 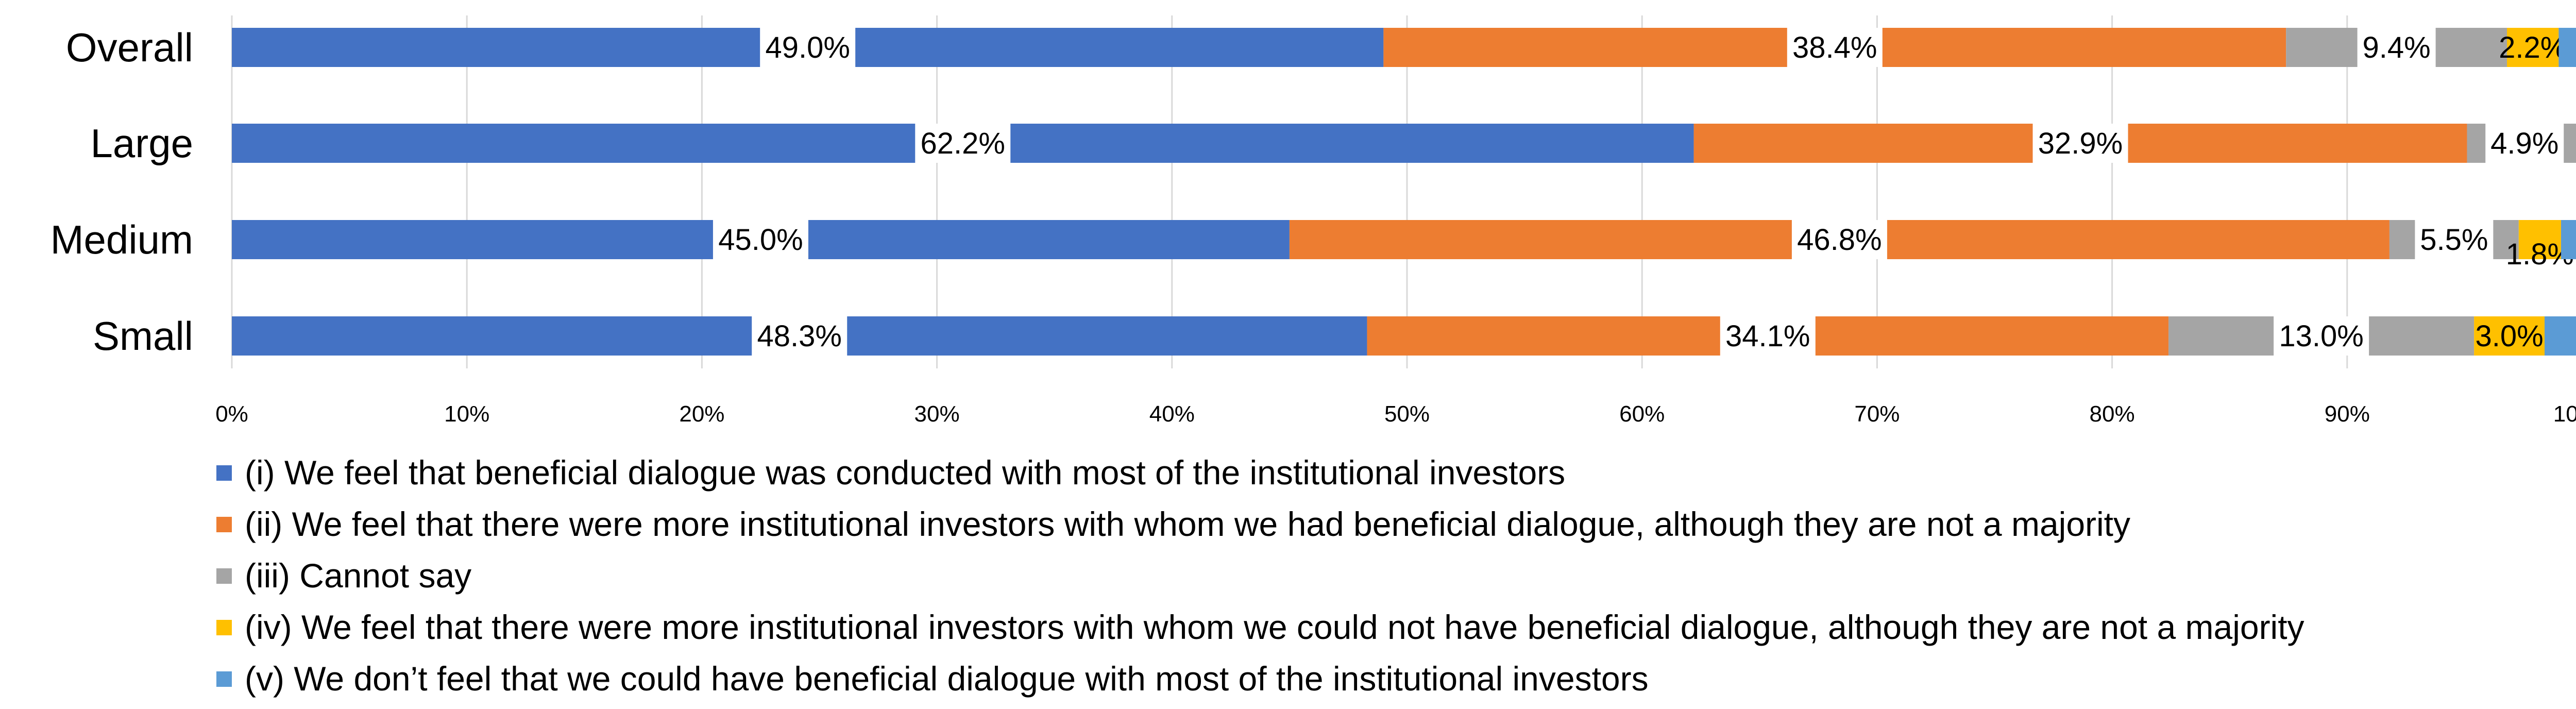 I want to click on data-label: 62.2%, so click(x=963, y=143).